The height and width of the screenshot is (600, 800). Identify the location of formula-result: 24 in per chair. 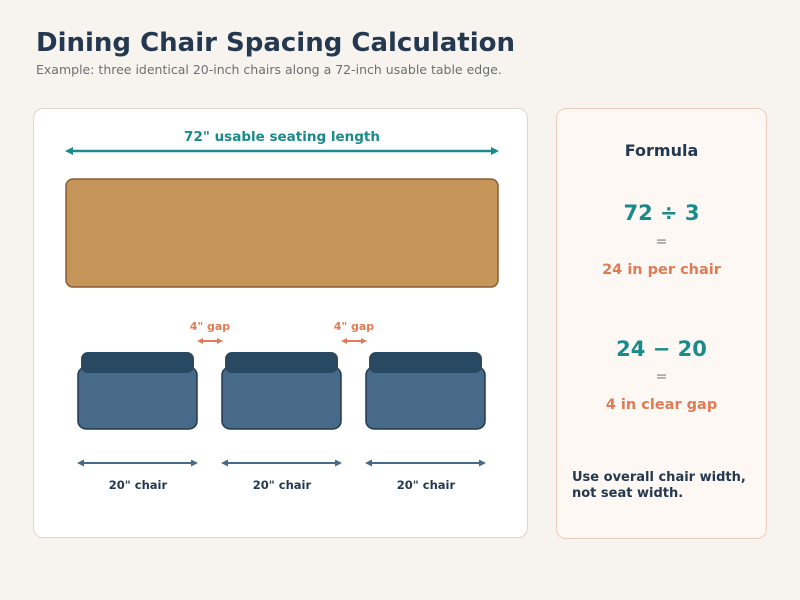
(661, 270).